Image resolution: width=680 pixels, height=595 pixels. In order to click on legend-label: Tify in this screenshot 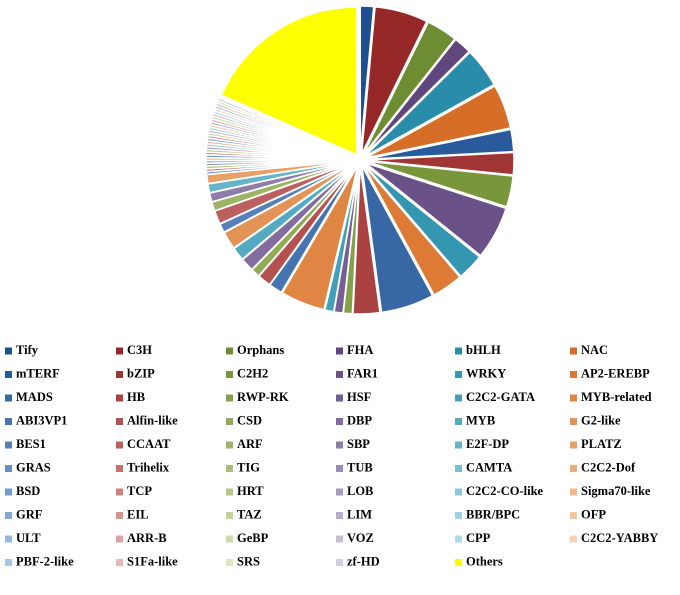, I will do `click(27, 350)`.